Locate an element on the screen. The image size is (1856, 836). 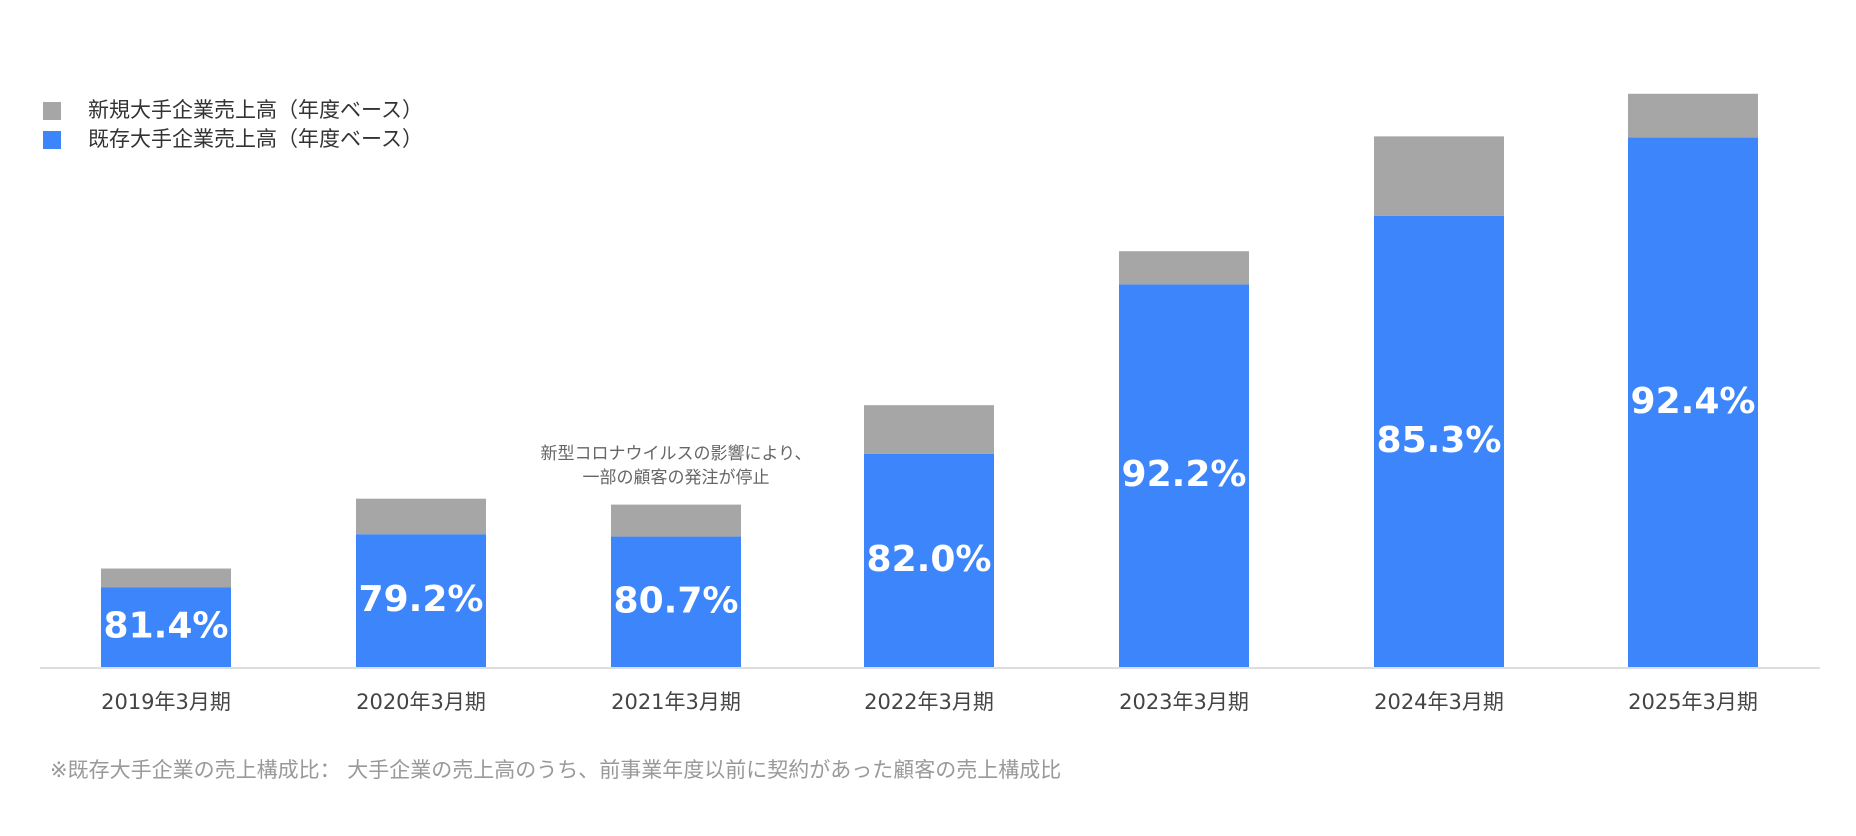
value-label: 82.0% is located at coordinates (929, 559).